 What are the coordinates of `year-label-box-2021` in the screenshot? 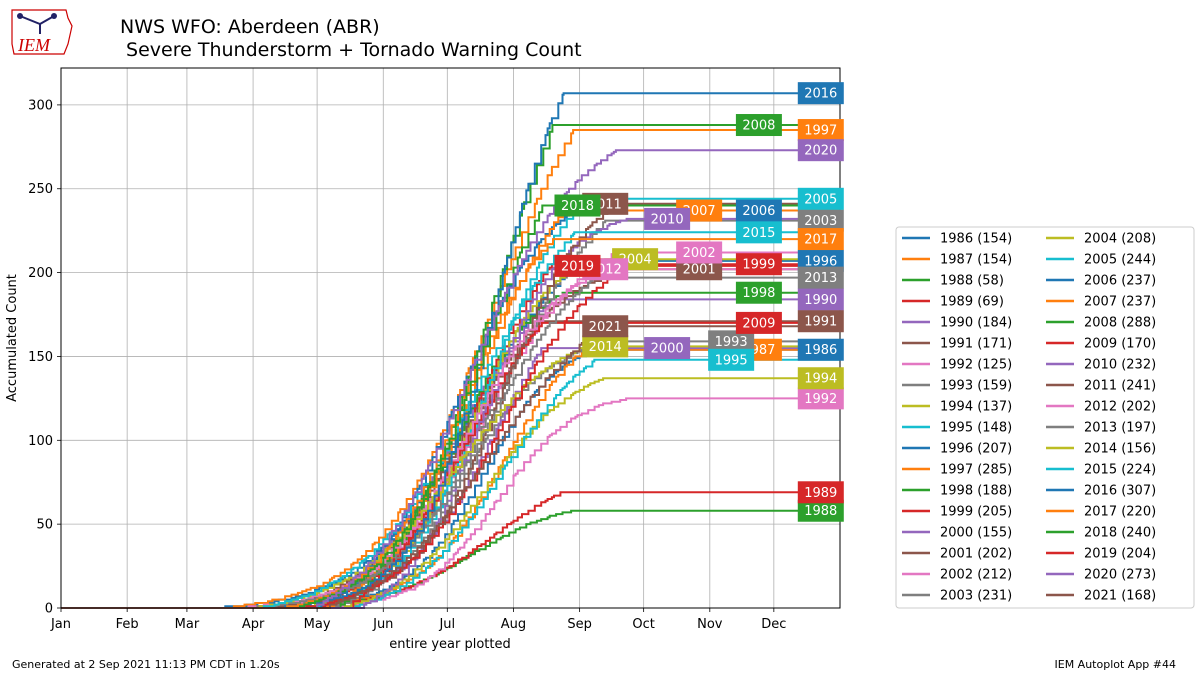 It's located at (605, 326).